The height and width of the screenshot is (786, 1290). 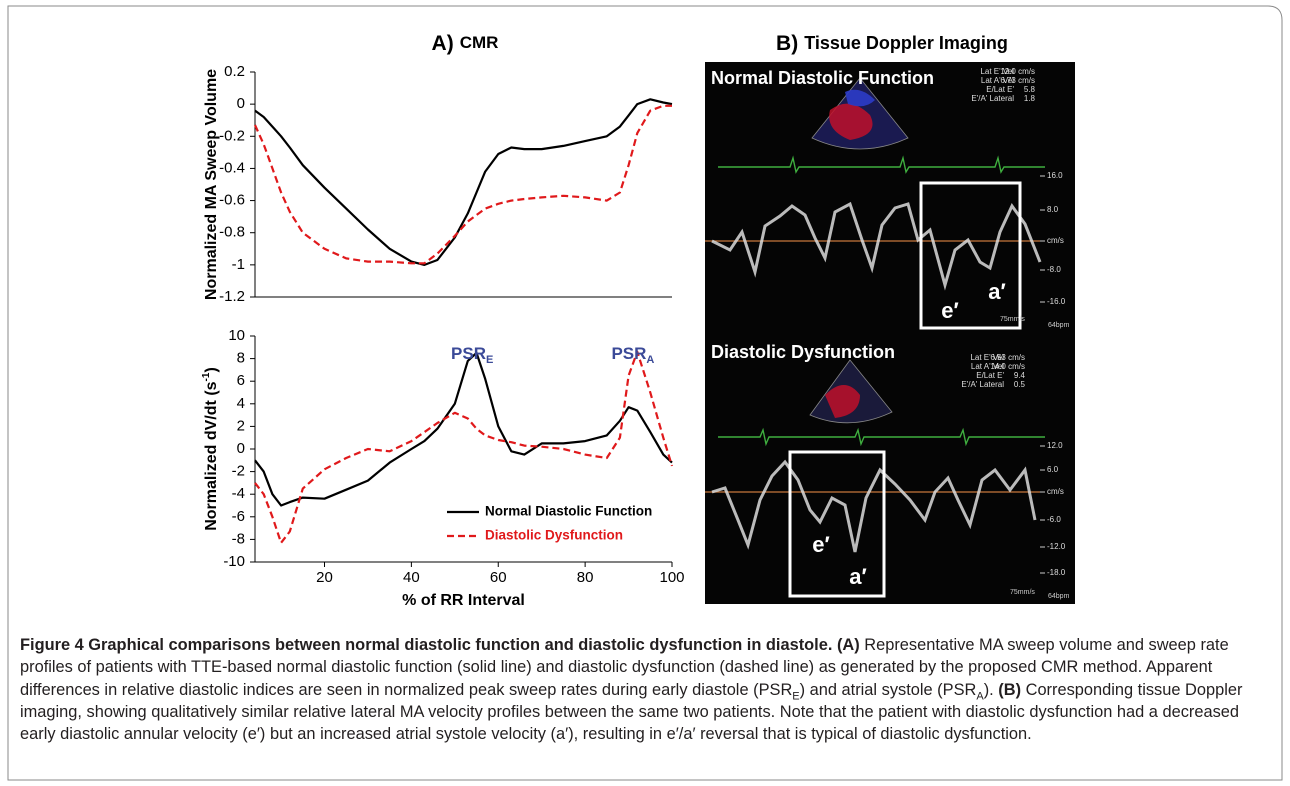 What do you see at coordinates (1020, 375) in the screenshot?
I see `measurement-value: 9.4` at bounding box center [1020, 375].